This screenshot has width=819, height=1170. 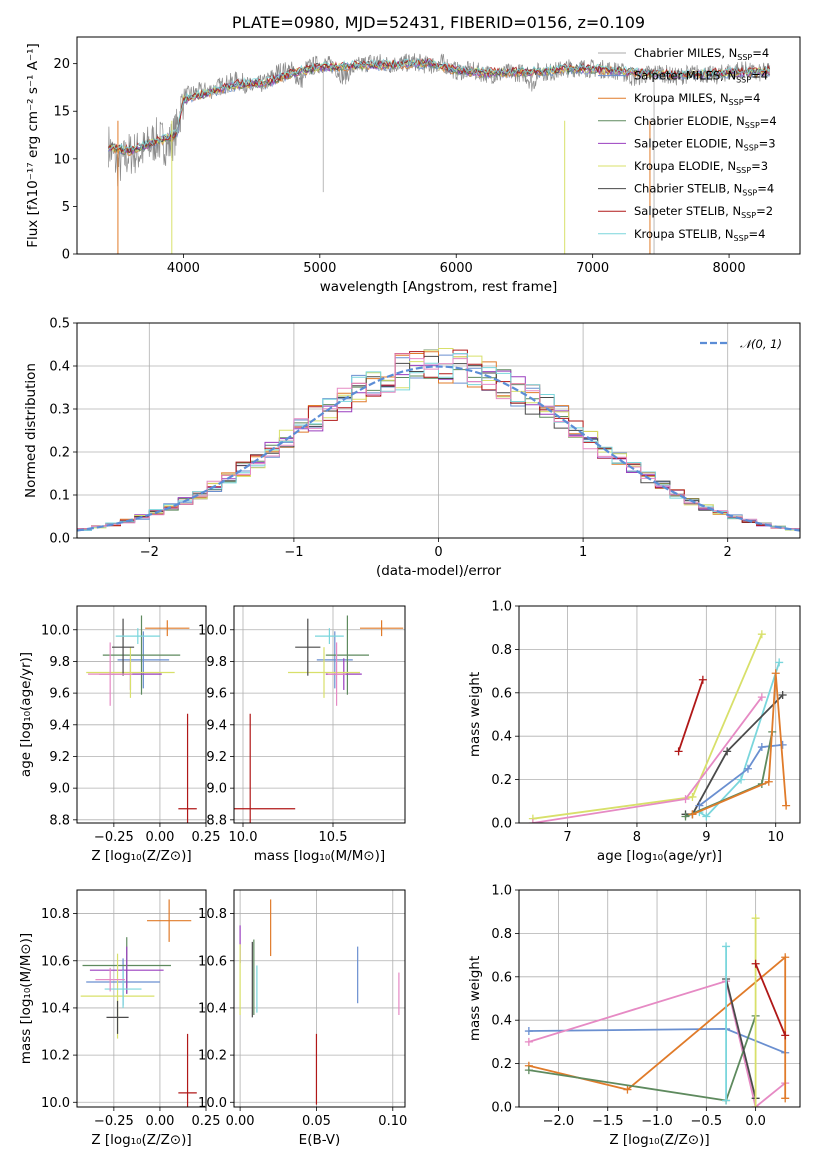 What do you see at coordinates (55, 630) in the screenshot?
I see `y-tick-label: 10.0` at bounding box center [55, 630].